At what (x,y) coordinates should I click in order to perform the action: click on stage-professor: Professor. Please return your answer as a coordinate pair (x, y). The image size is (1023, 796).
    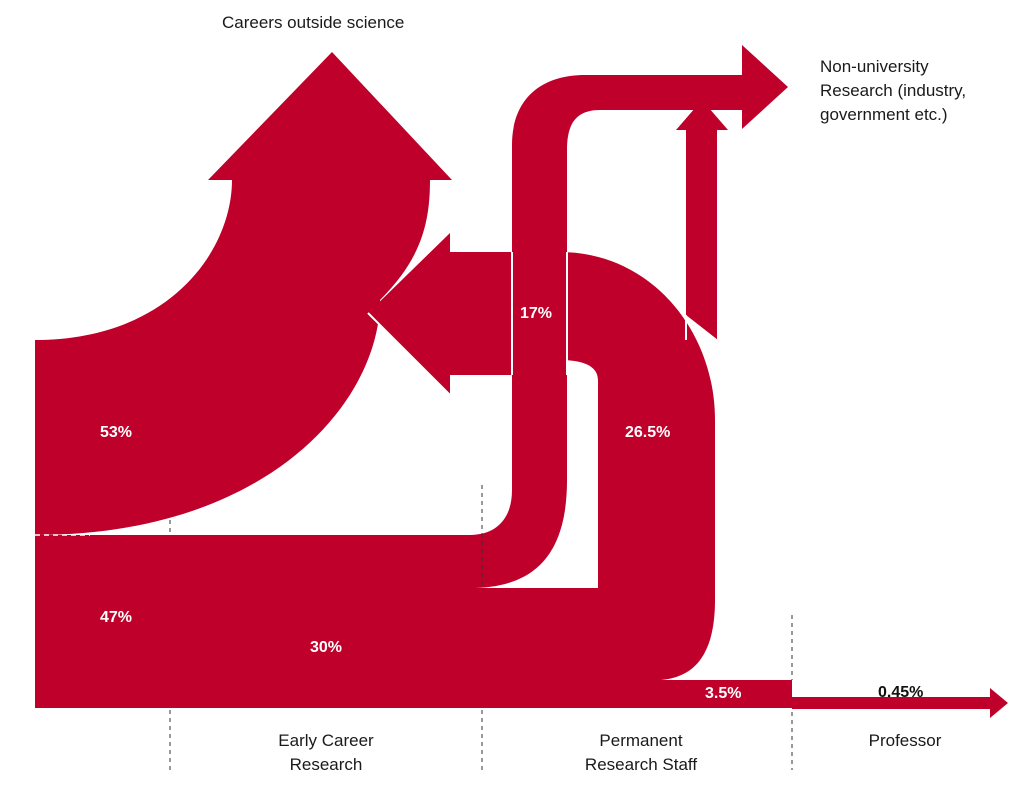
    Looking at the image, I should click on (905, 740).